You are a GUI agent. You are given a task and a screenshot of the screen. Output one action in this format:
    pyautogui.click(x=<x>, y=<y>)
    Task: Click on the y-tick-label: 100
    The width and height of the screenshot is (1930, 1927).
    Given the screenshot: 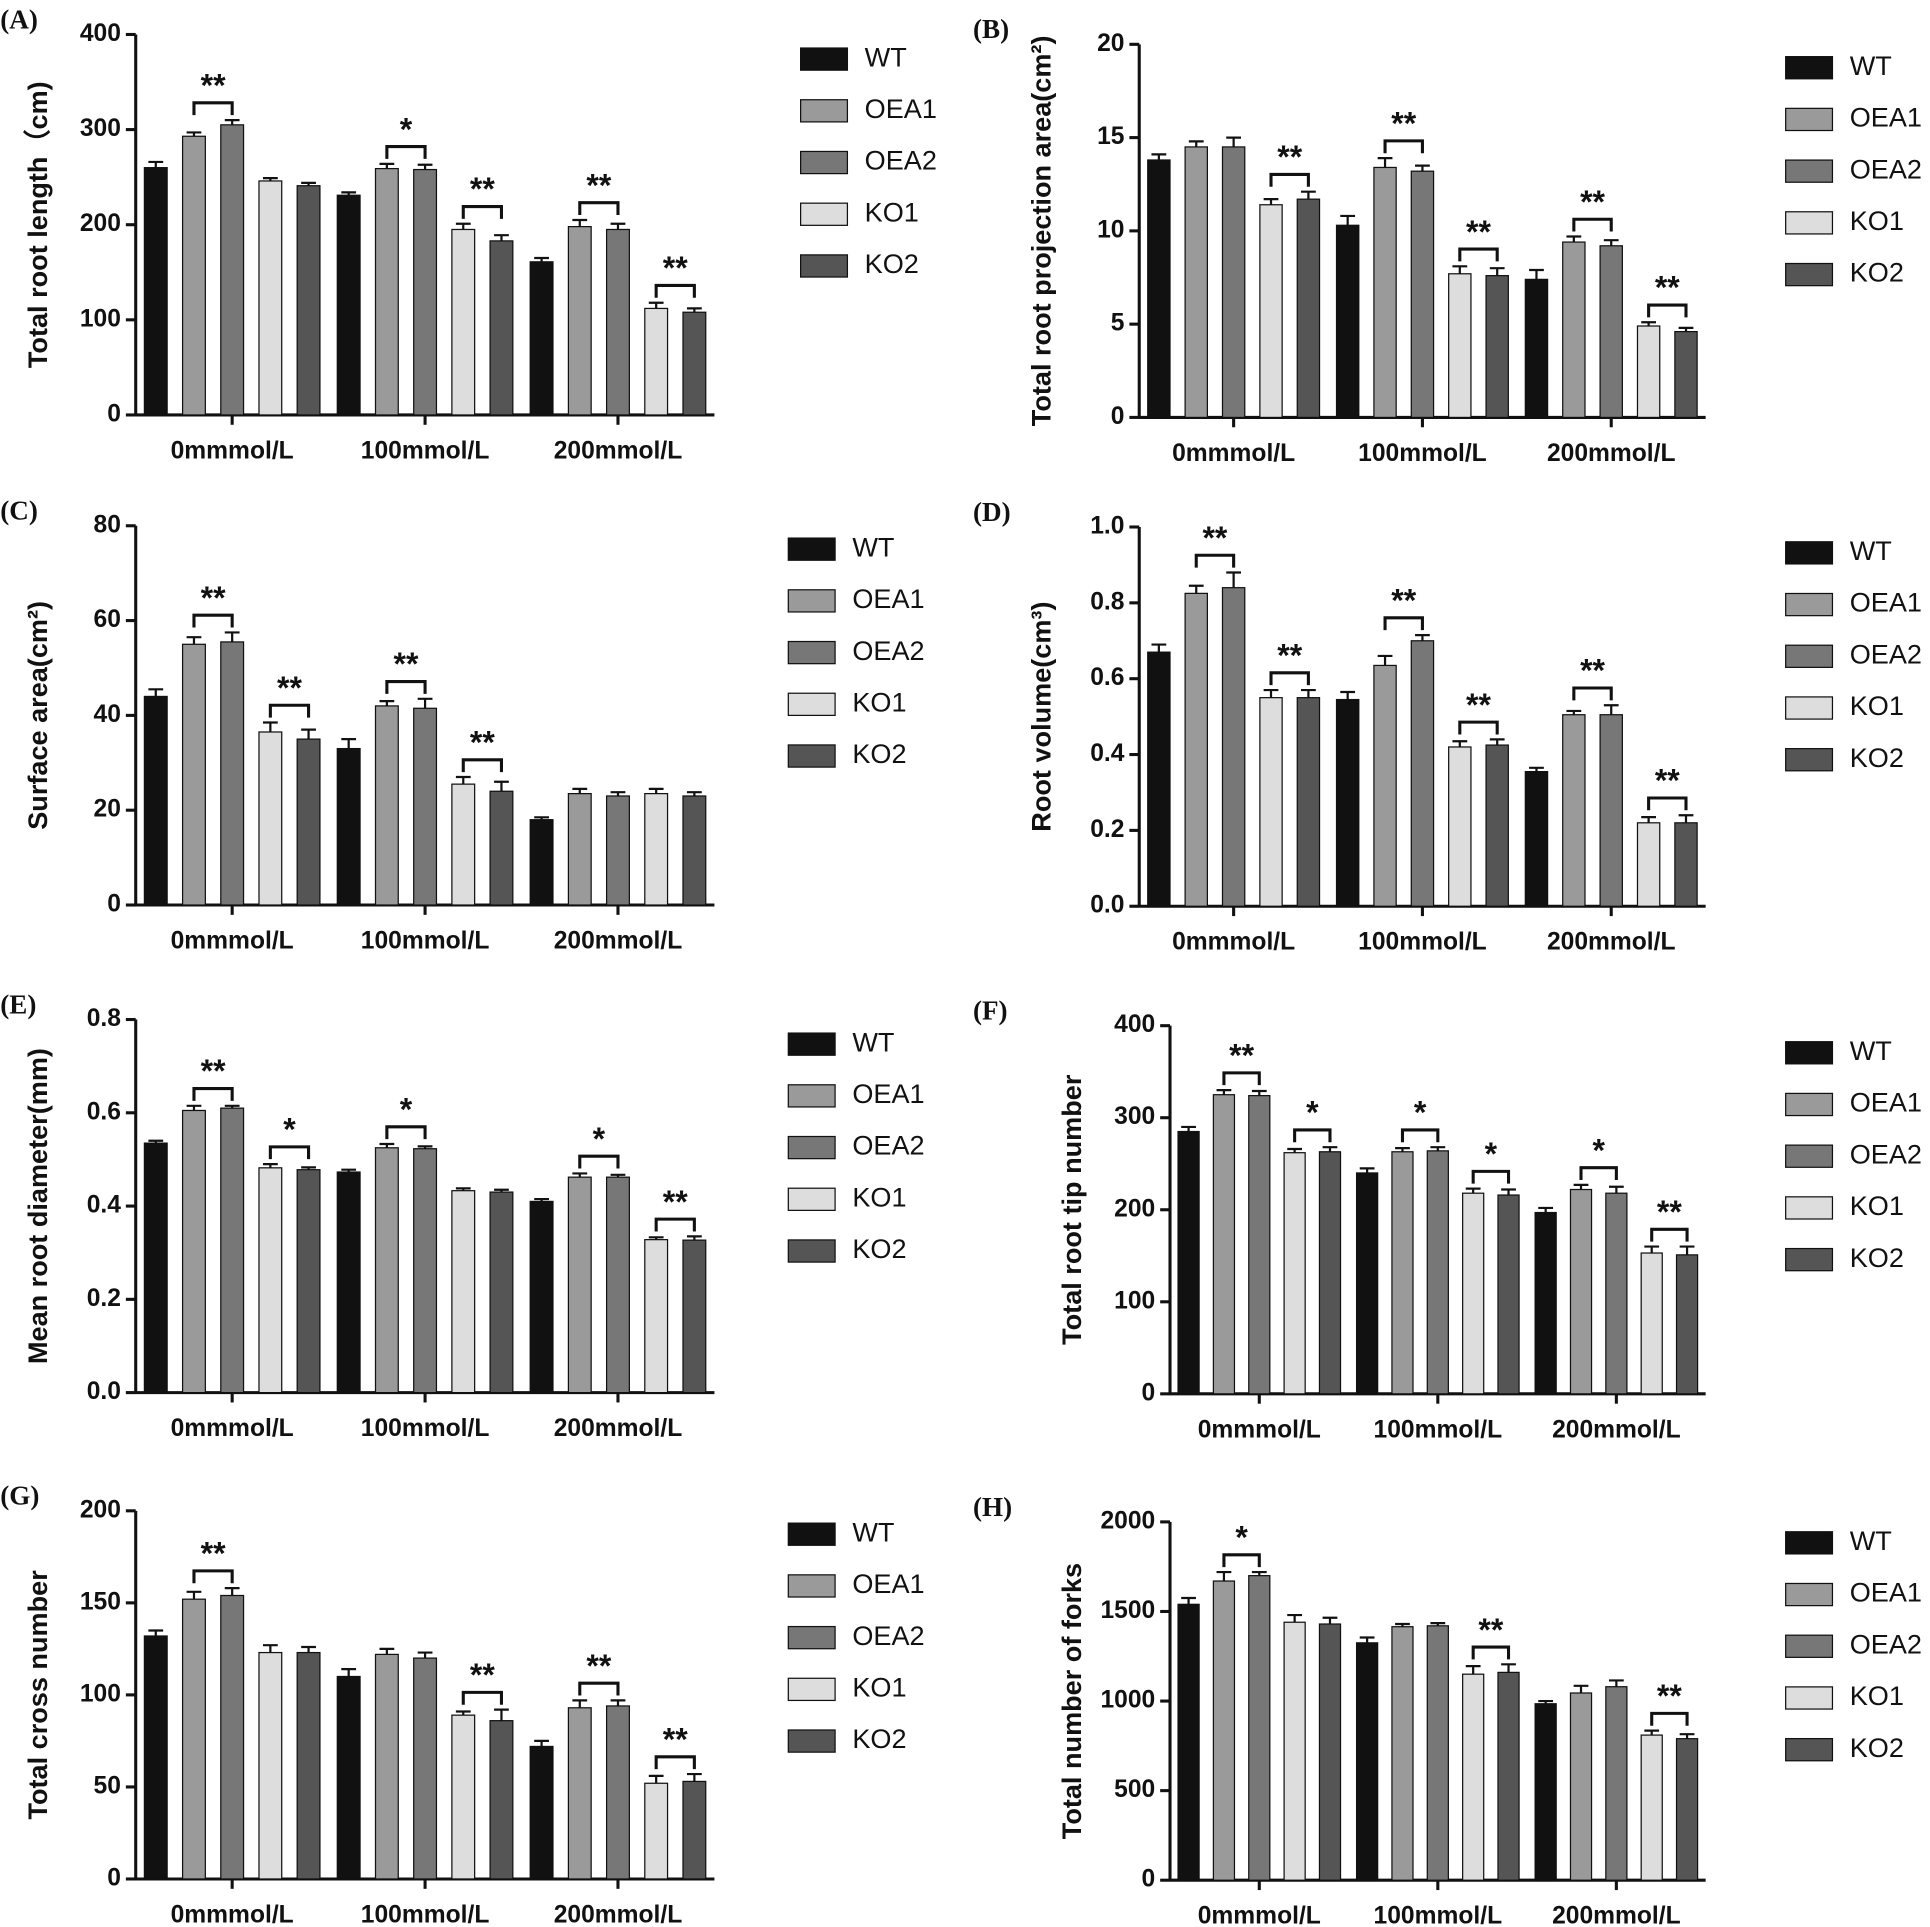 What is the action you would take?
    pyautogui.click(x=1134, y=1300)
    